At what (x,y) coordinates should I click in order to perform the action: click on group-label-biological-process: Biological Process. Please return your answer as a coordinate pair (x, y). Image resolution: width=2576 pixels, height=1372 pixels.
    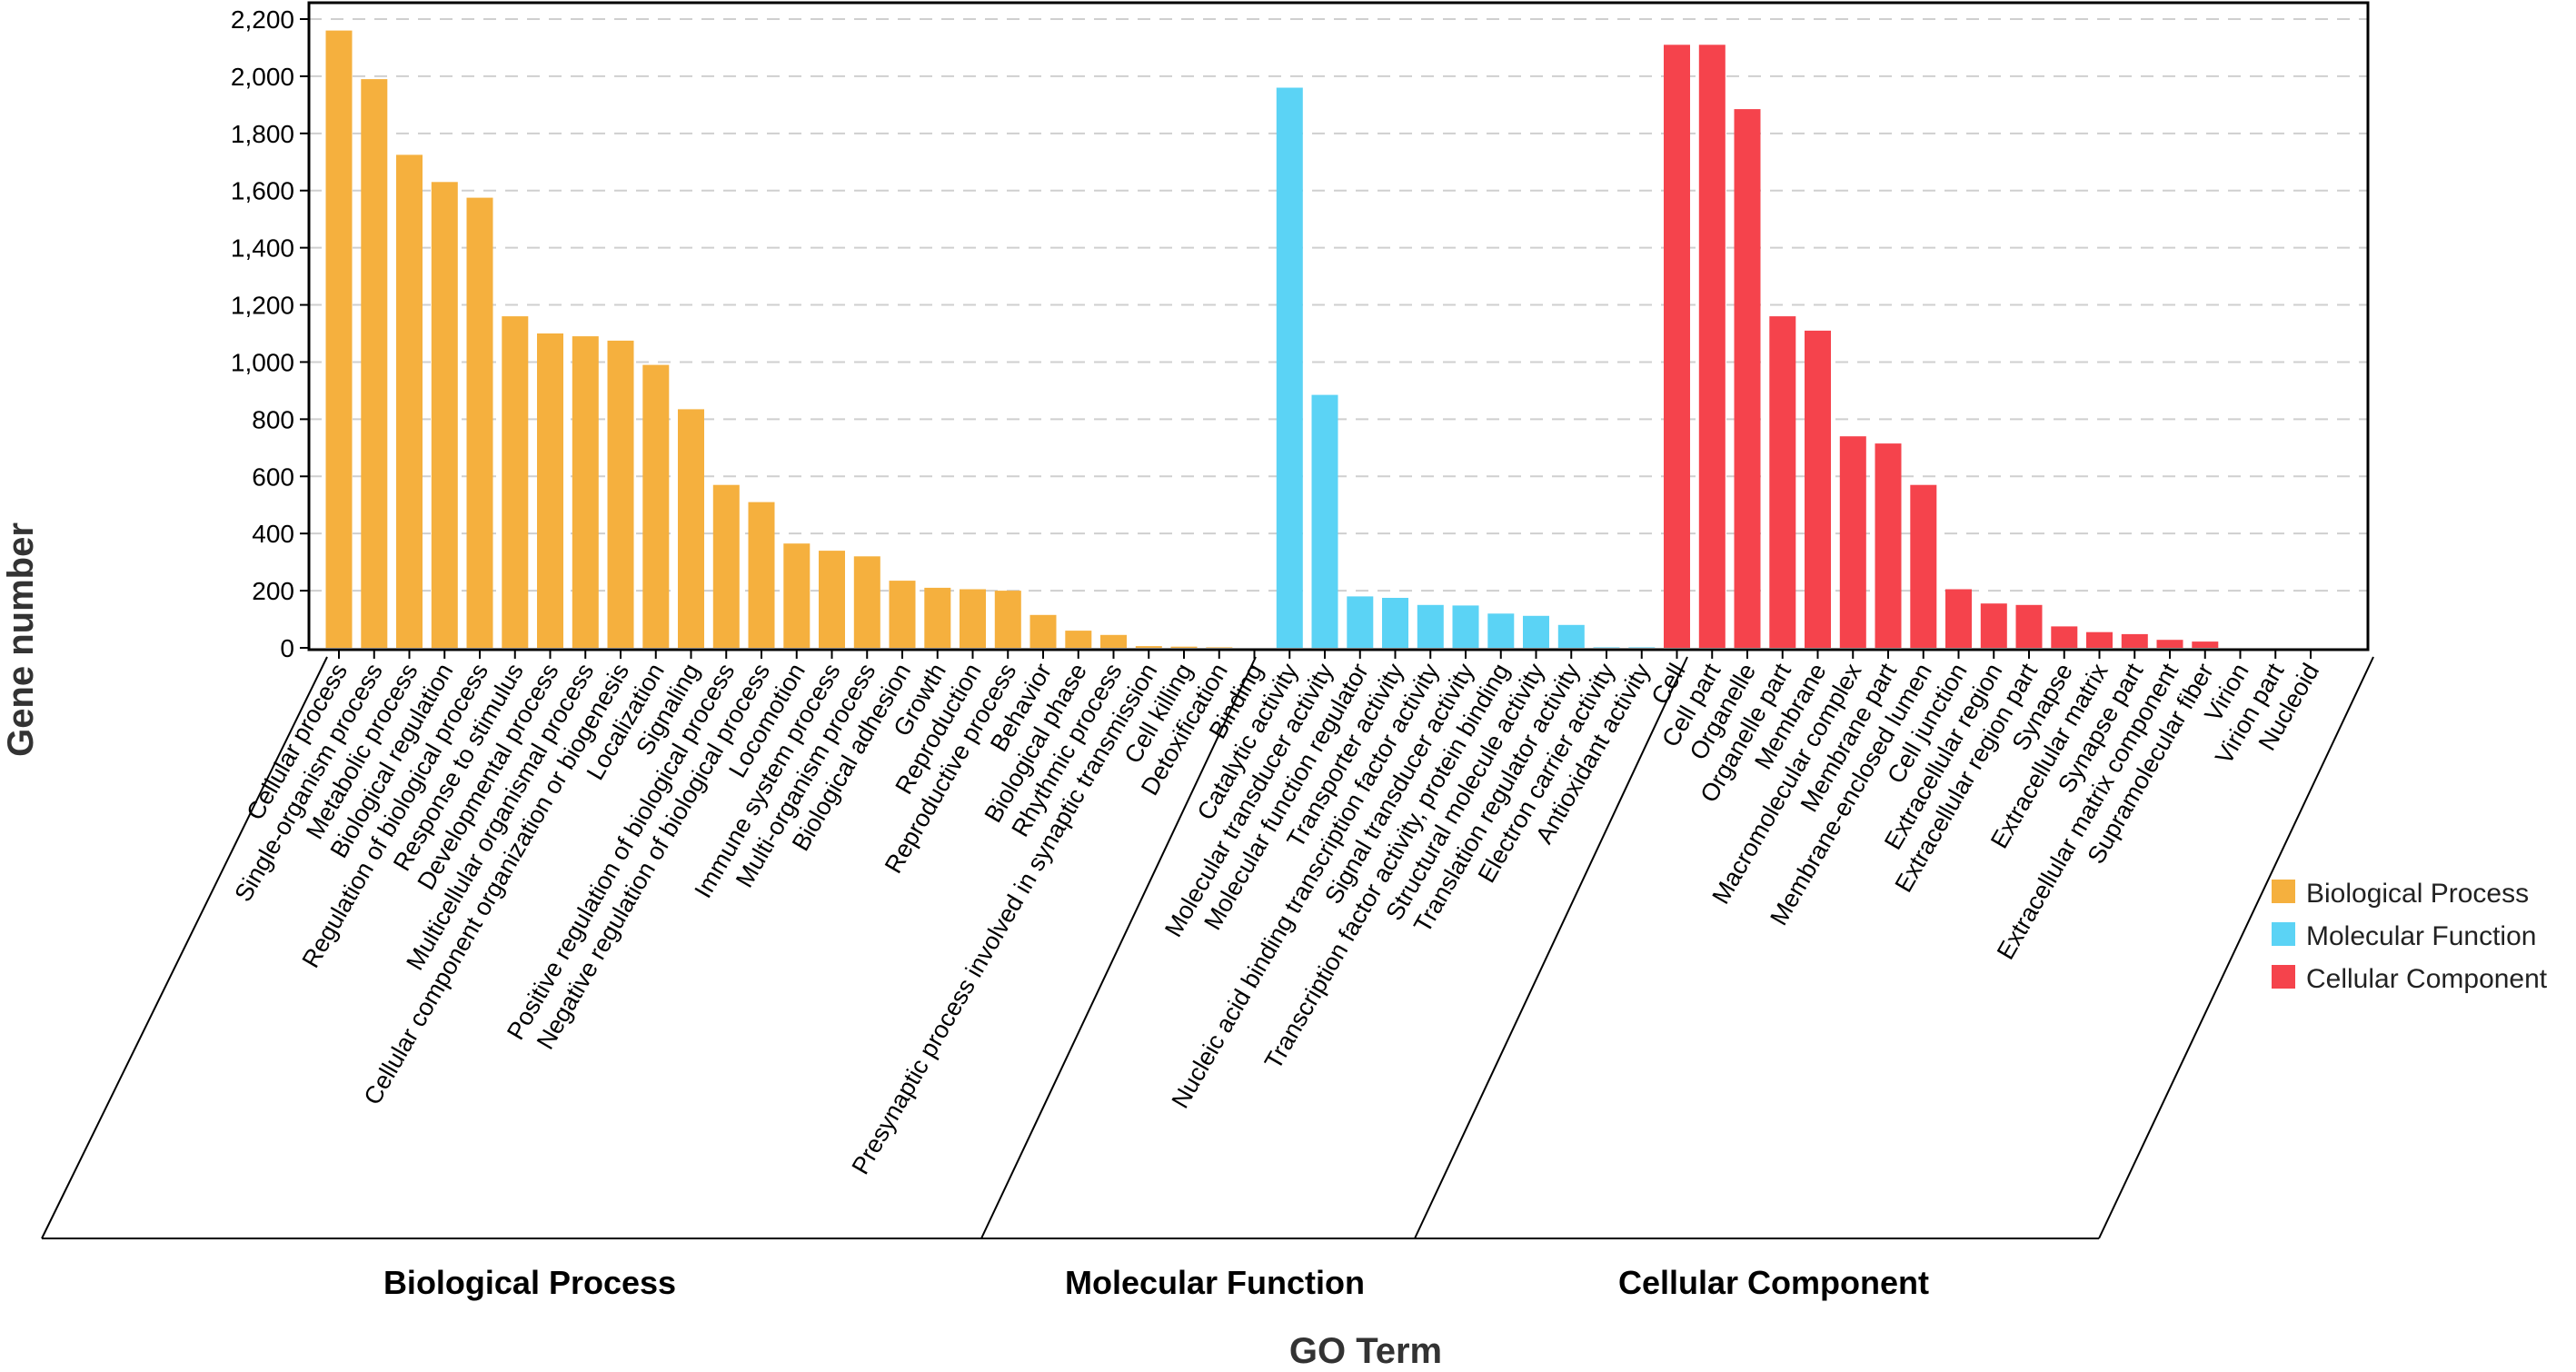
    Looking at the image, I should click on (530, 1283).